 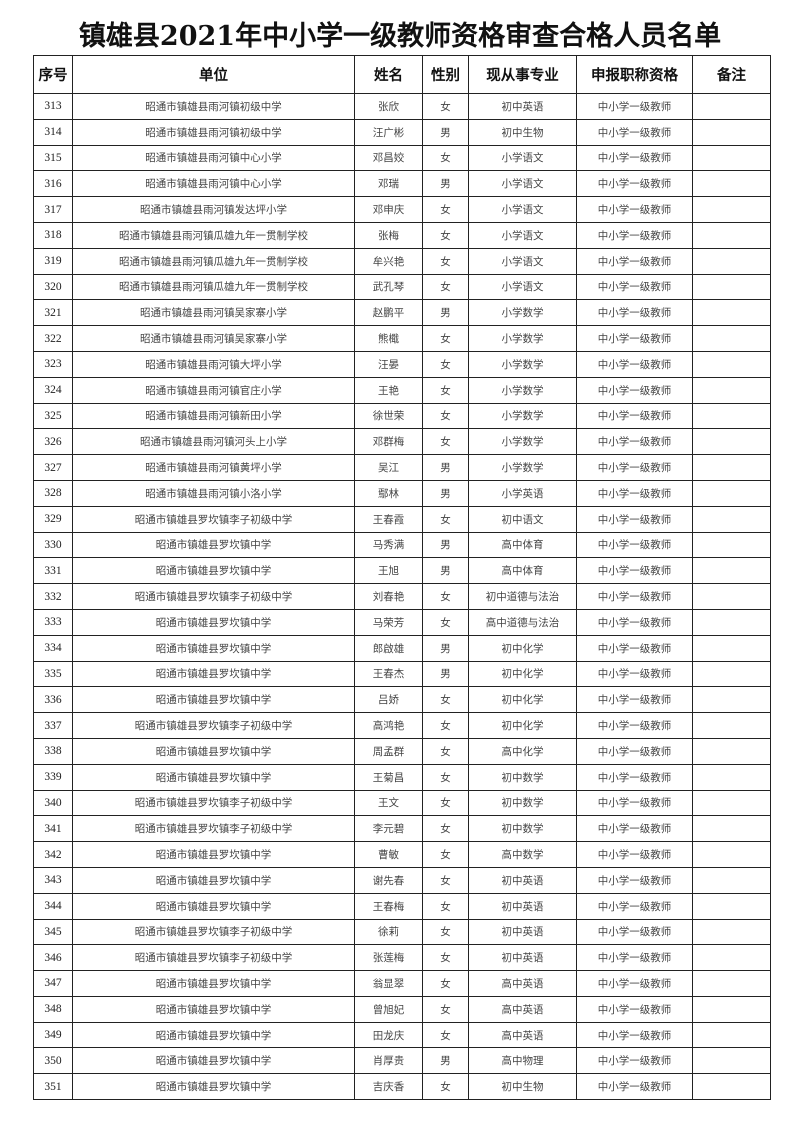 What do you see at coordinates (213, 209) in the screenshot?
I see `cell-unit: 昭通市镇雄县雨河镇发达坪小学` at bounding box center [213, 209].